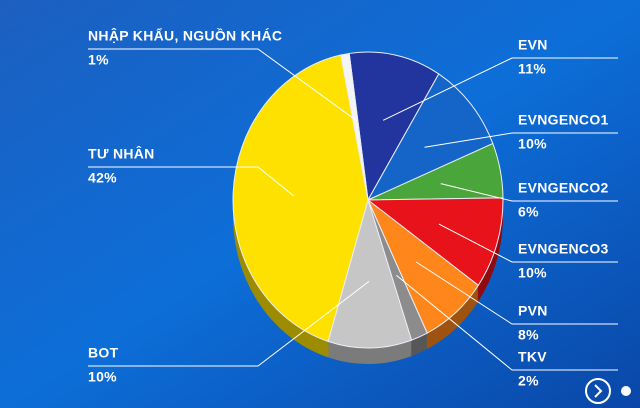 This screenshot has width=640, height=408. What do you see at coordinates (563, 120) in the screenshot?
I see `category-label: EVNGENCO1` at bounding box center [563, 120].